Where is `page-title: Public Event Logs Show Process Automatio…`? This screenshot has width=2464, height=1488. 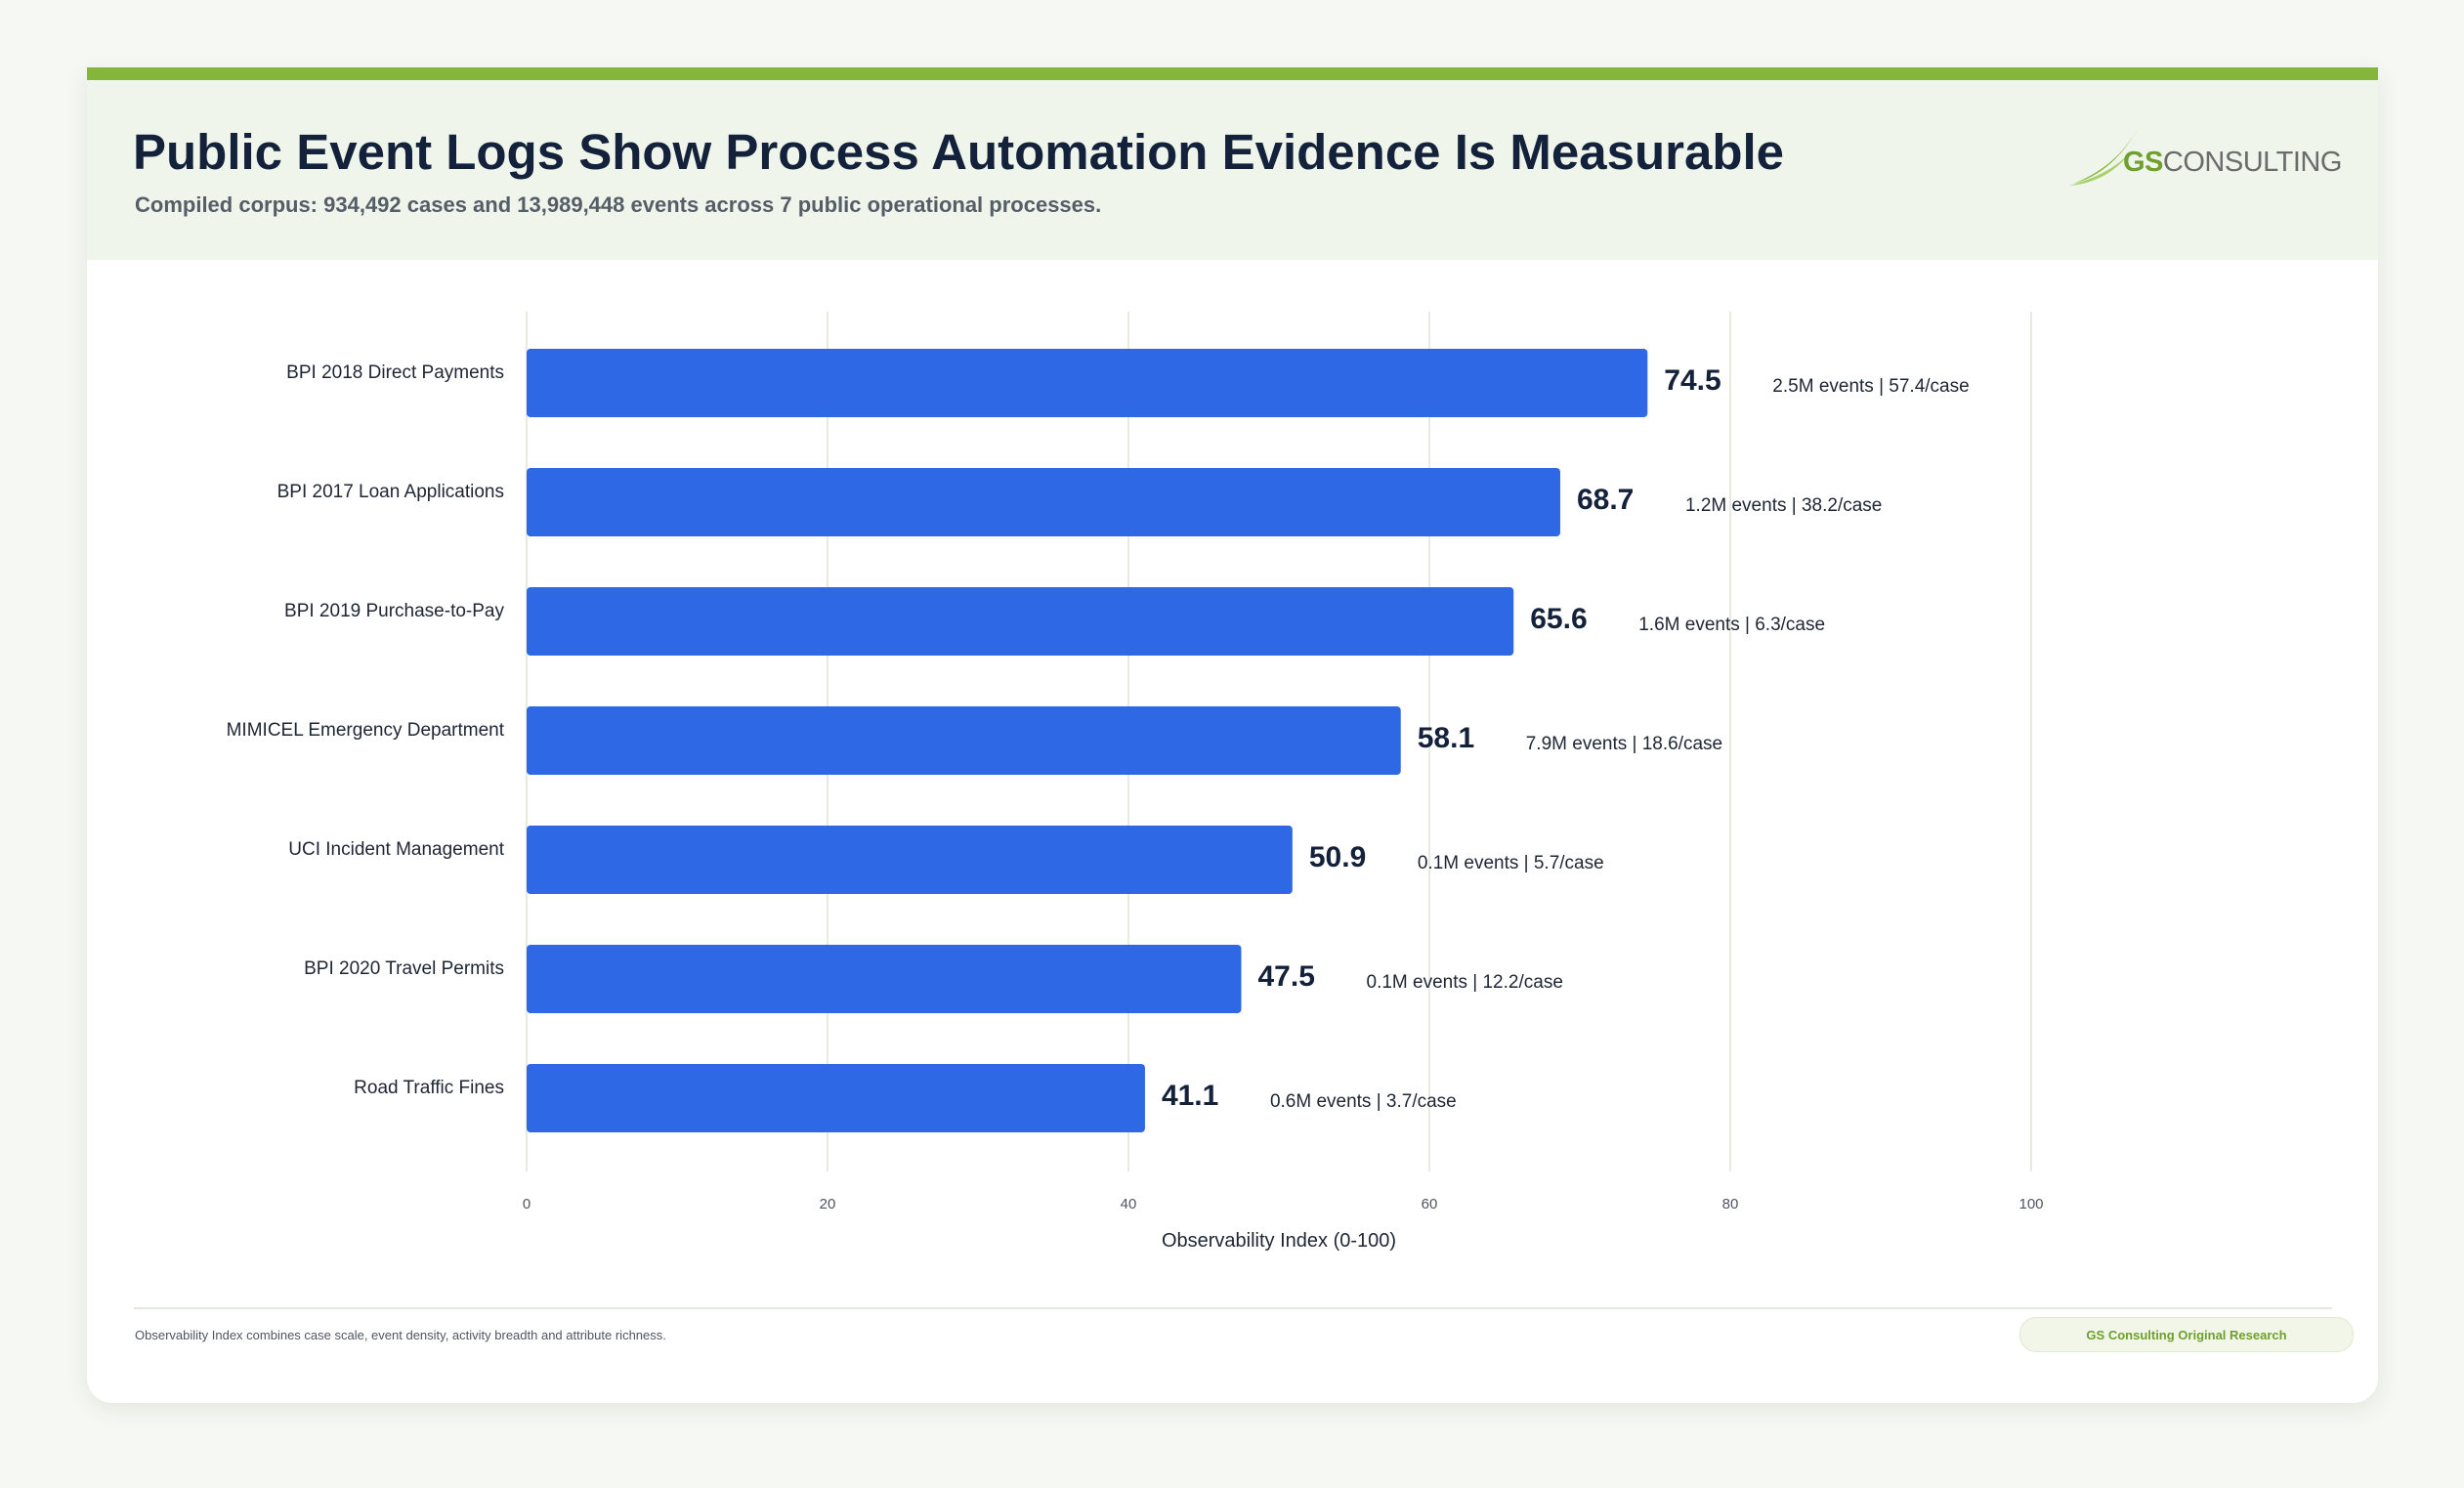 page-title: Public Event Logs Show Process Automatio… is located at coordinates (959, 152).